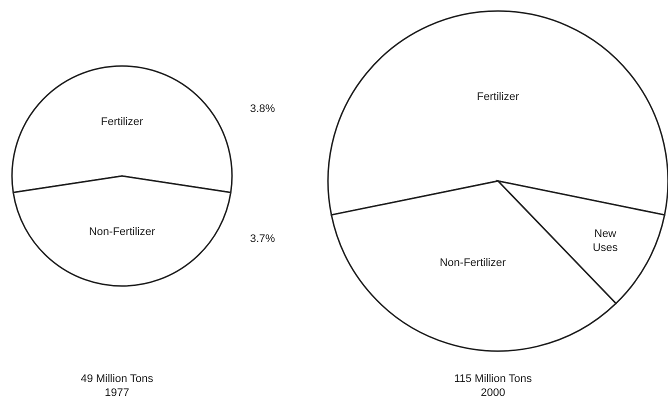 This screenshot has height=404, width=668. I want to click on slice-label: New Uses, so click(605, 241).